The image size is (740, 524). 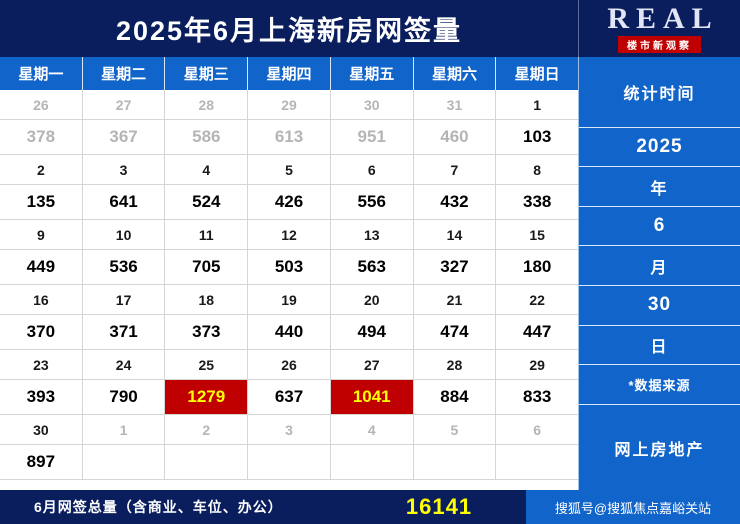 I want to click on value-cell: 426, so click(x=289, y=202).